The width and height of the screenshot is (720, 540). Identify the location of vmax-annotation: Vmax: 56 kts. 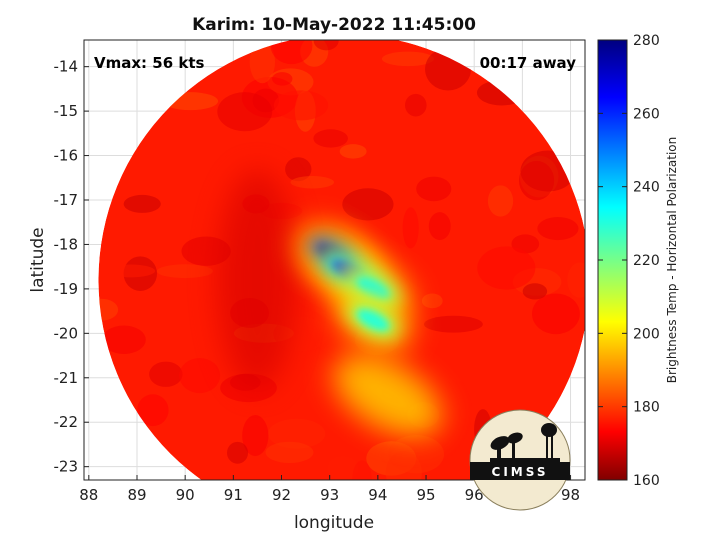
(149, 63).